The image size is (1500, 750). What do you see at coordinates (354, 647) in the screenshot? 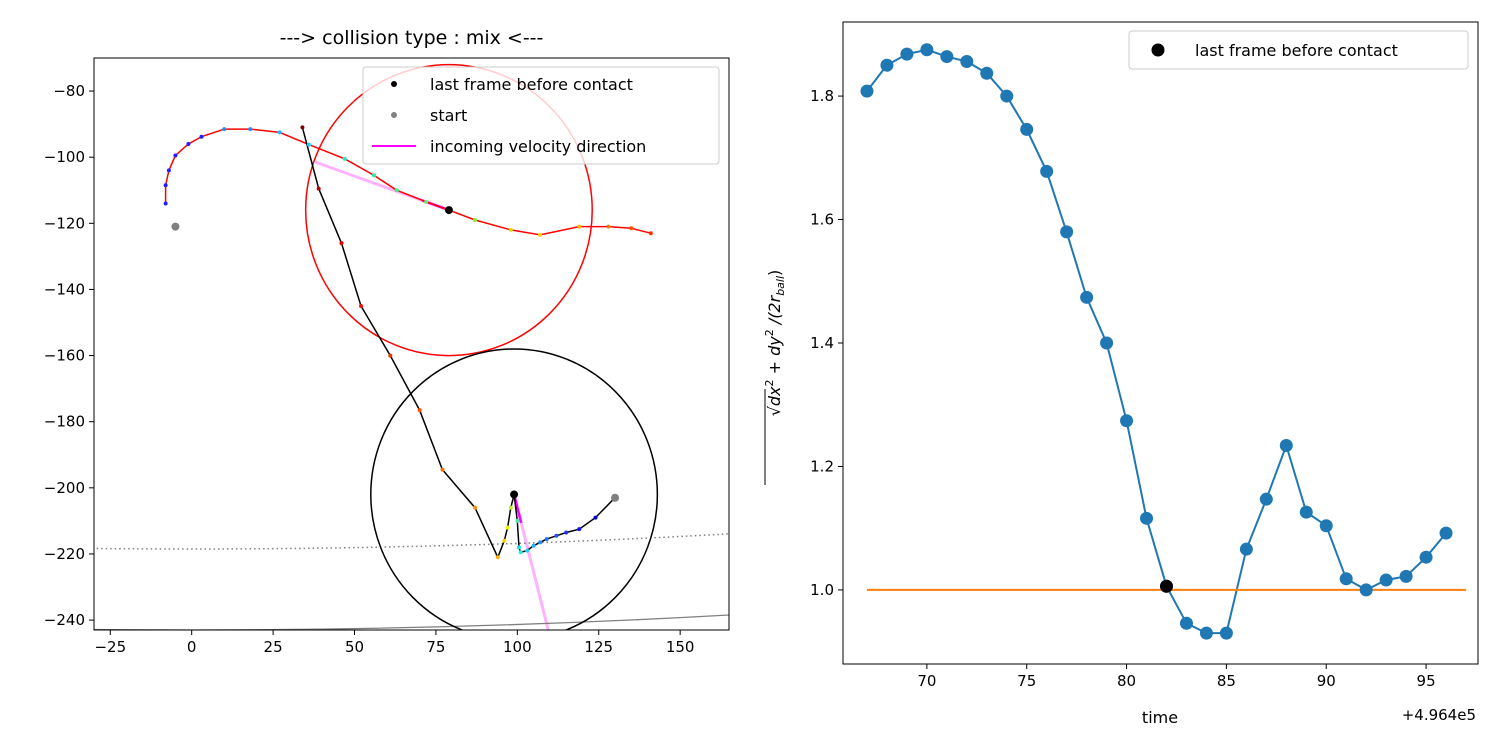
I see `x-tick-label: 50` at bounding box center [354, 647].